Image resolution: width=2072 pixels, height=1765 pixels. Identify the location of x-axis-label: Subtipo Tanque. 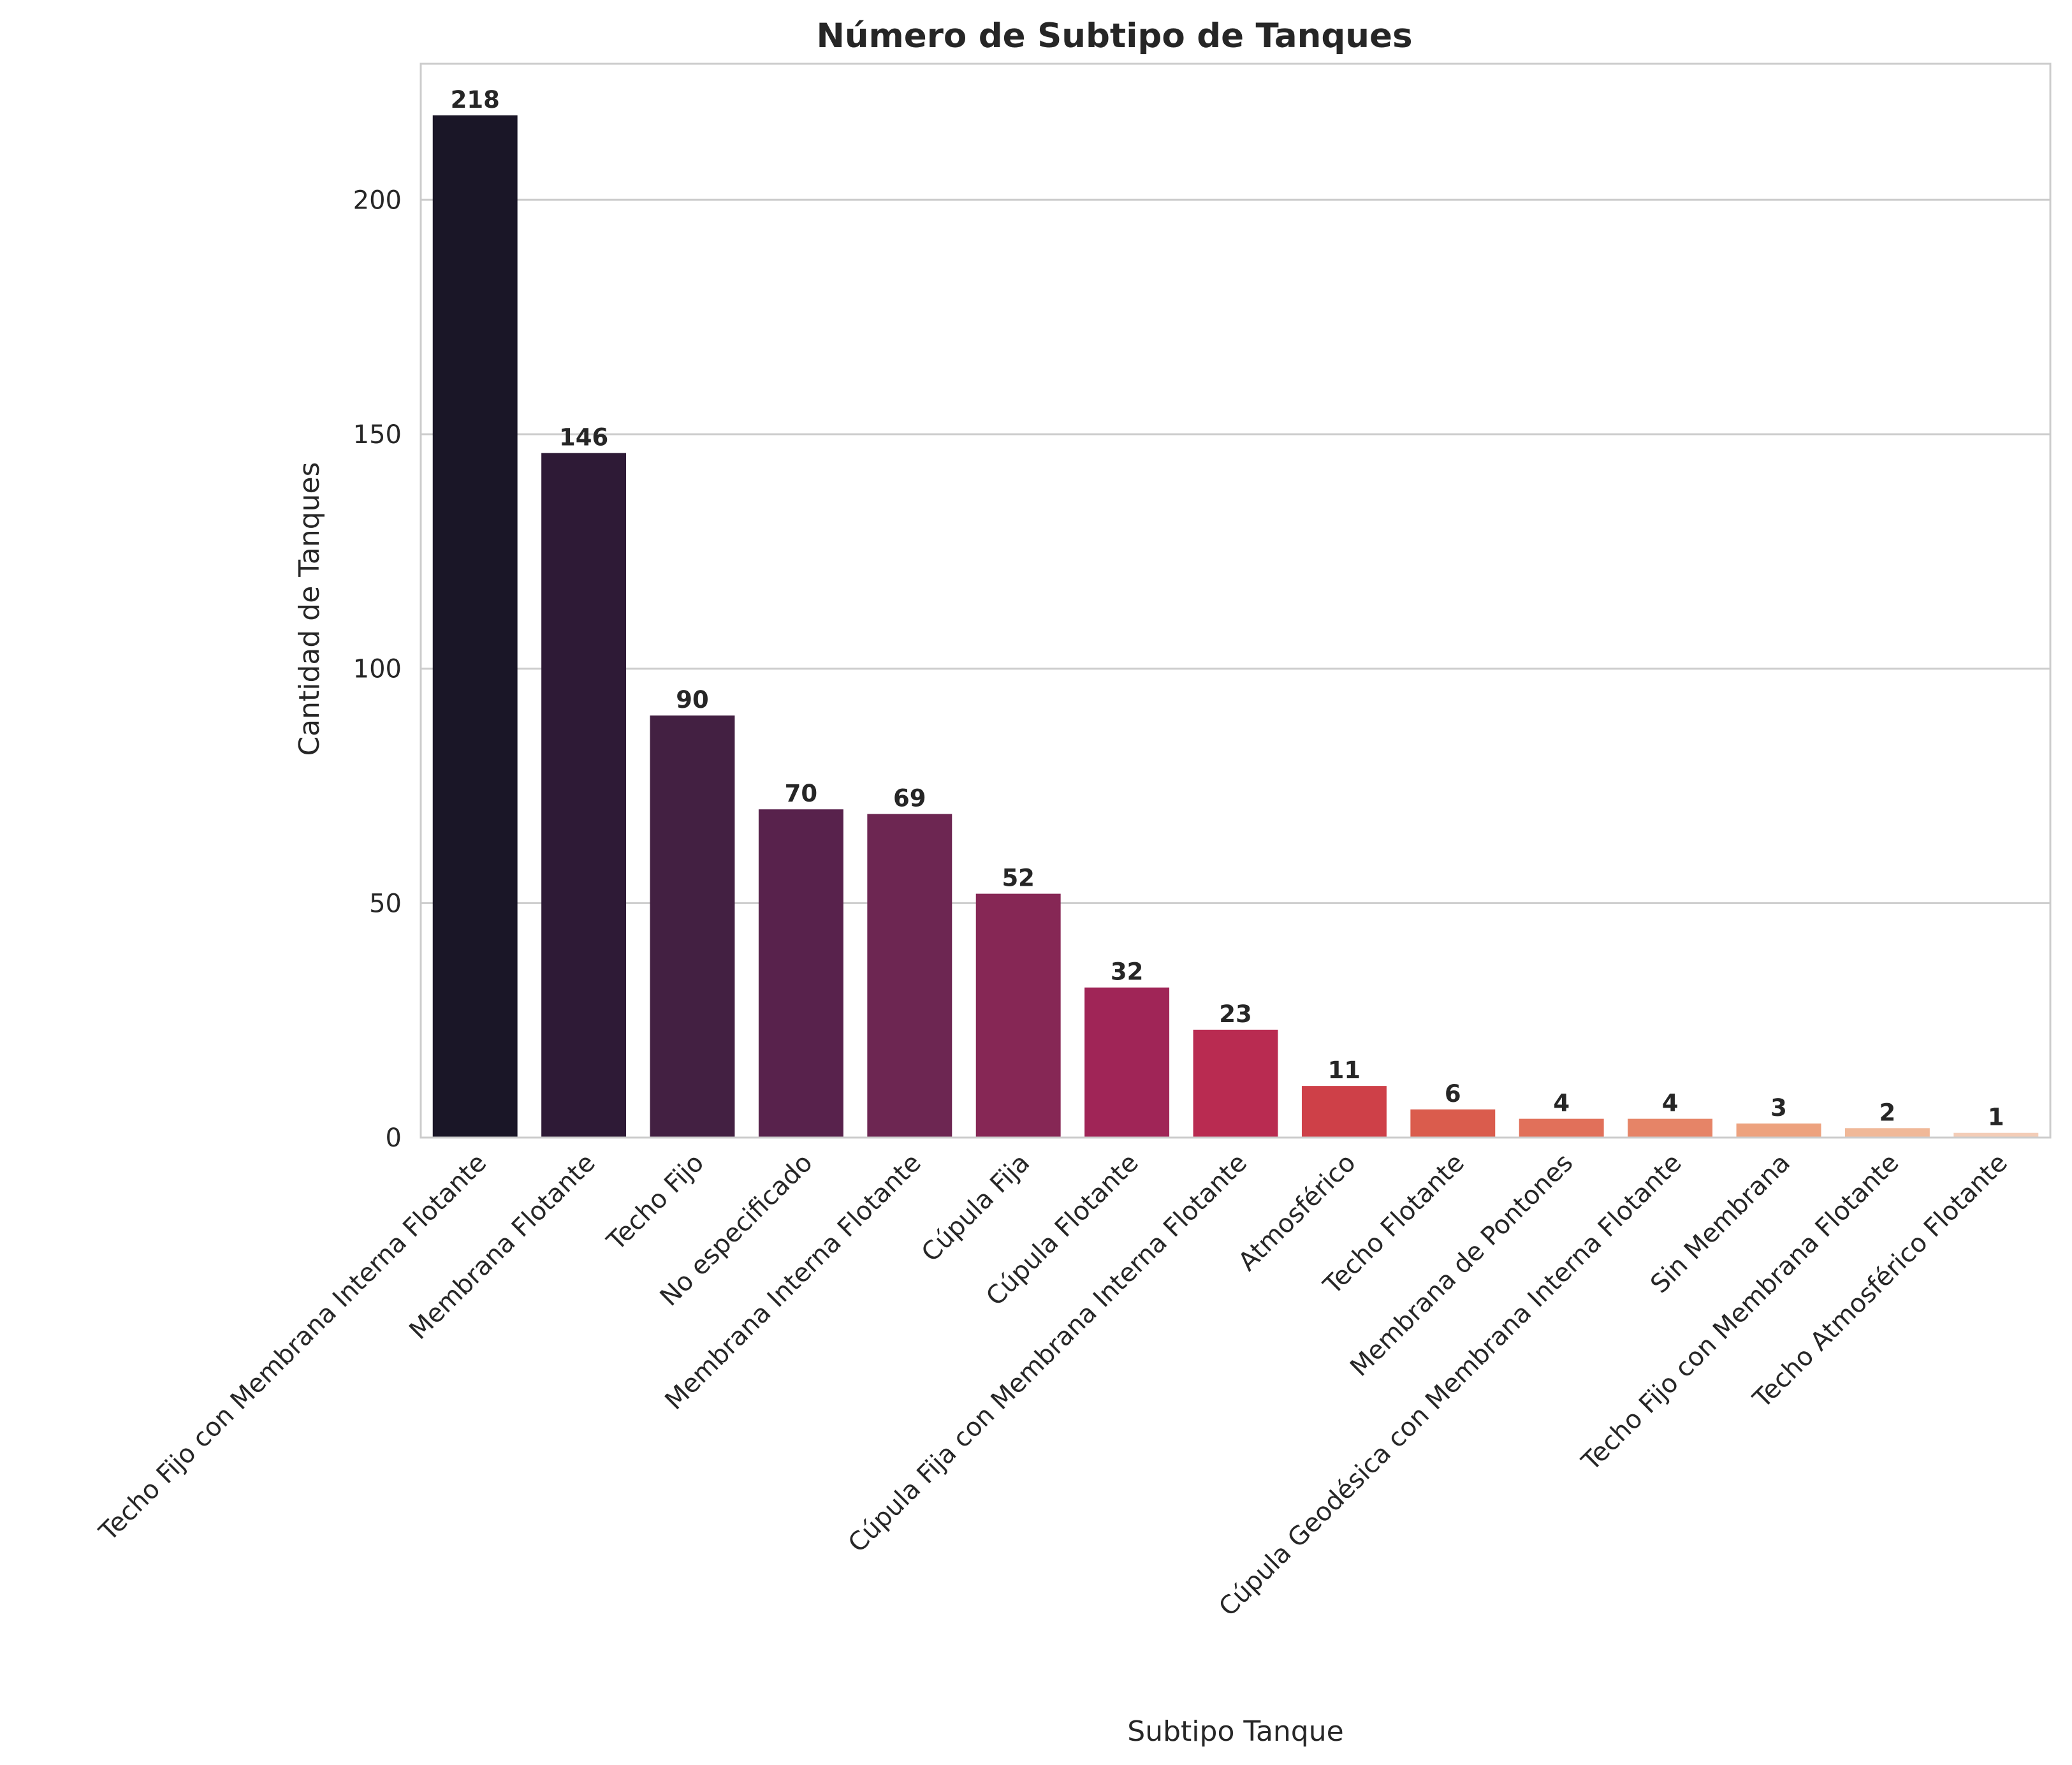
(1235, 1732).